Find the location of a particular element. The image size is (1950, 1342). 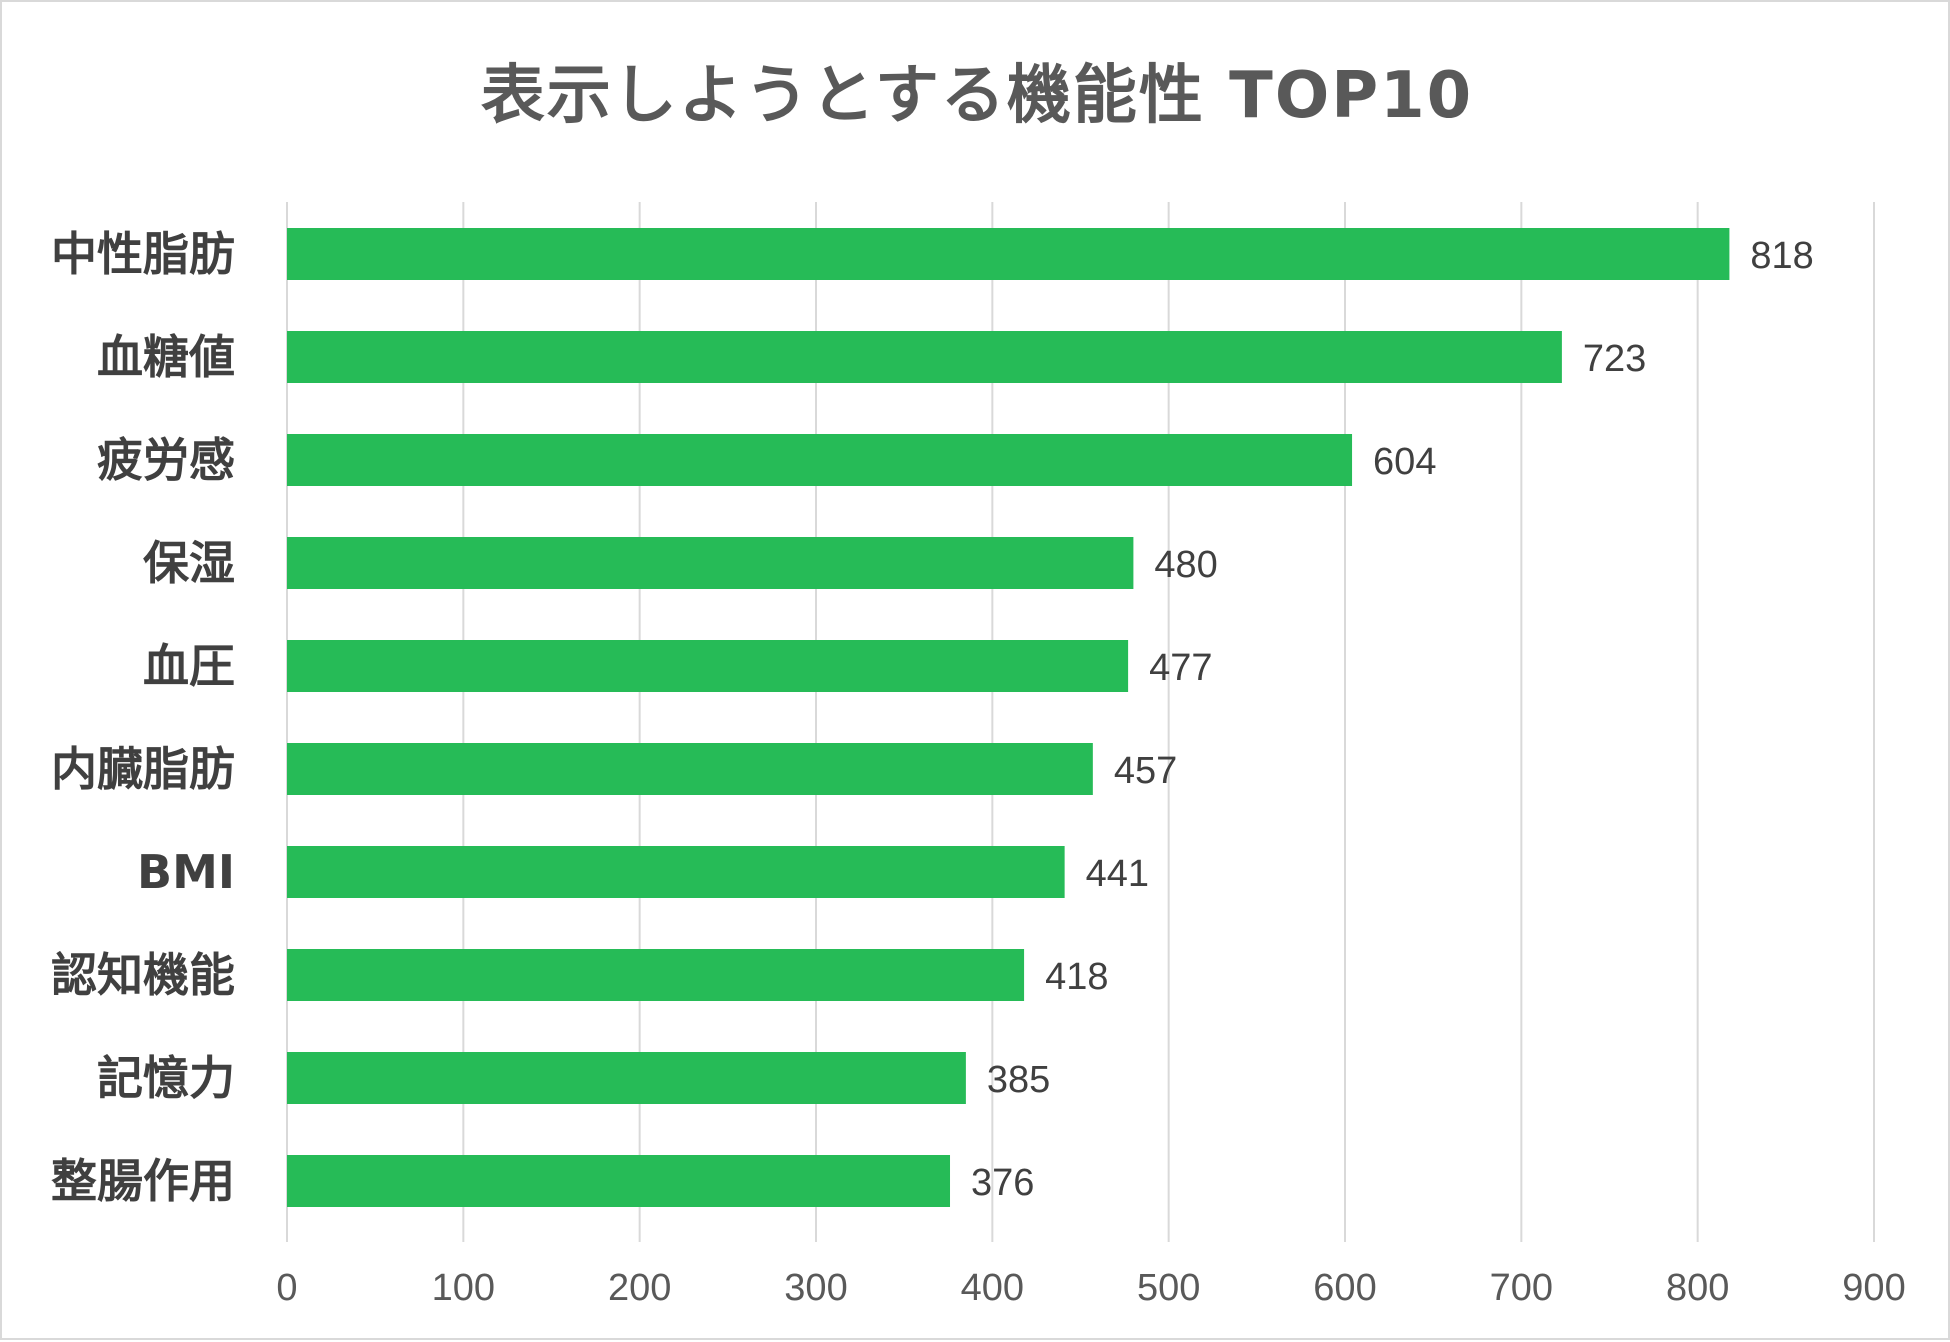

category-label: 整腸作用 is located at coordinates (143, 1181).